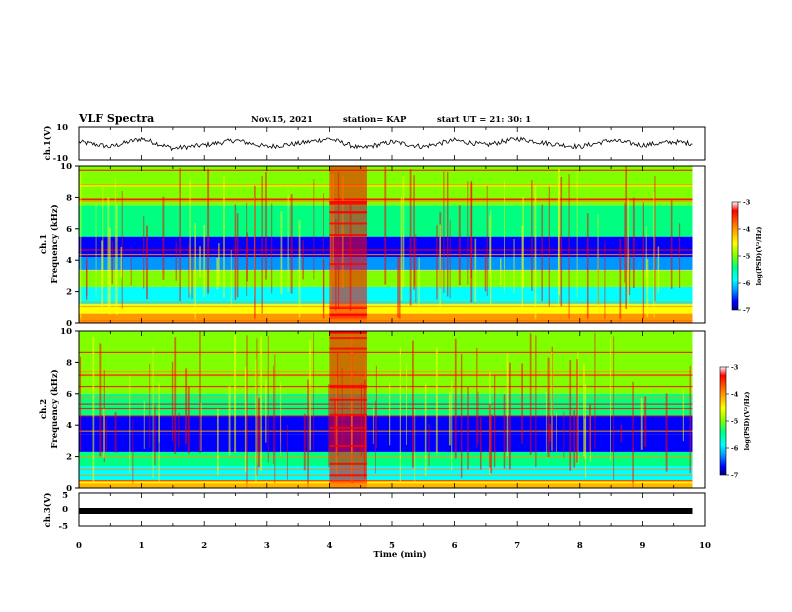  I want to click on time-tick-label: 7, so click(517, 546).